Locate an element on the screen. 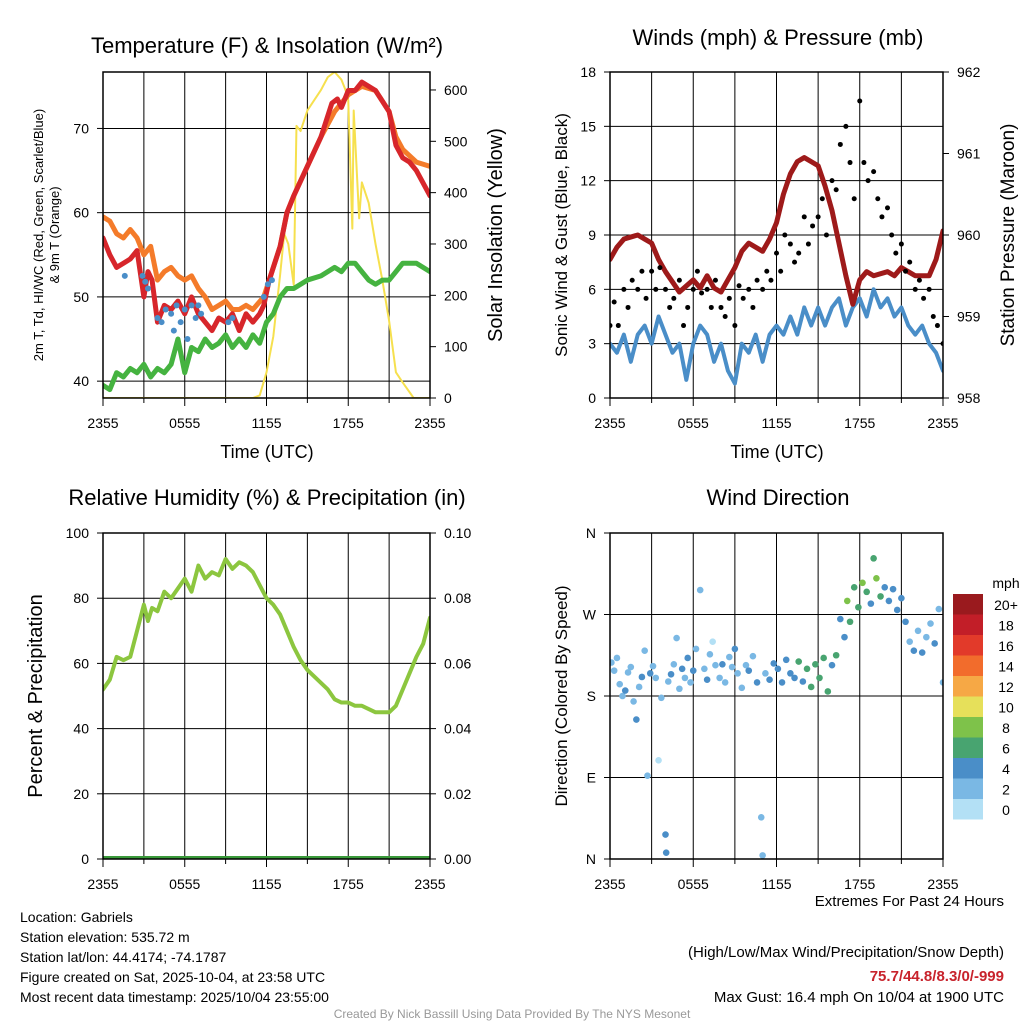 The image size is (1024, 1024). y-right-tick-label: 0.04 is located at coordinates (457, 729).